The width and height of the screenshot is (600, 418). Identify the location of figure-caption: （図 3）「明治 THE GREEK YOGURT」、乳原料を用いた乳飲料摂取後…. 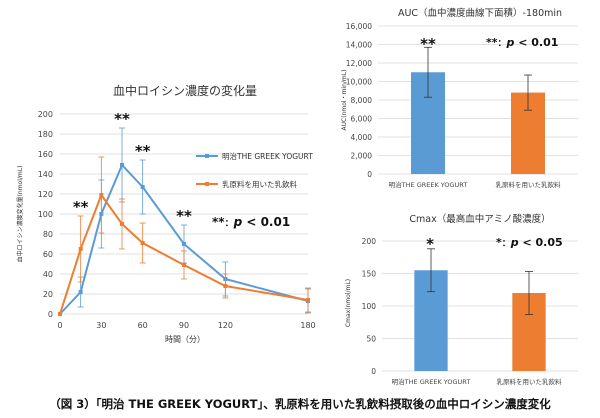
(300, 404).